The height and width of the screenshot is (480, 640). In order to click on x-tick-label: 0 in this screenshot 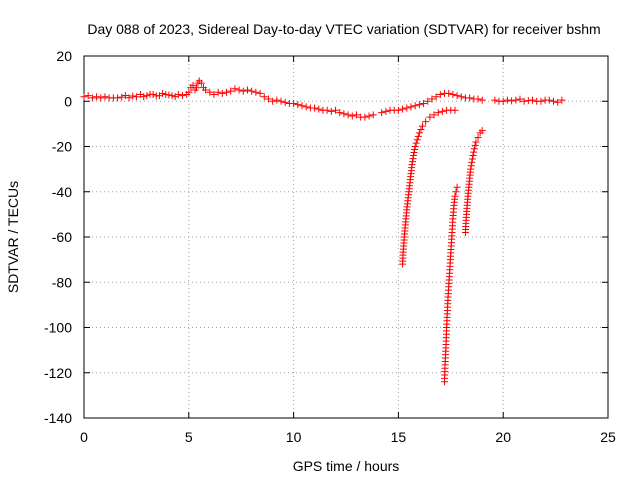, I will do `click(84, 437)`.